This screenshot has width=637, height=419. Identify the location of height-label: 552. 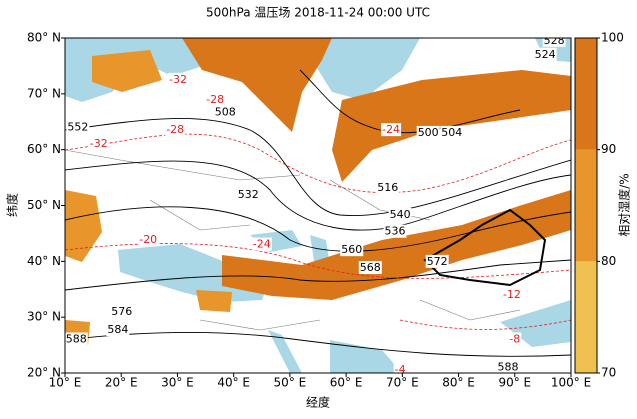
(77, 126).